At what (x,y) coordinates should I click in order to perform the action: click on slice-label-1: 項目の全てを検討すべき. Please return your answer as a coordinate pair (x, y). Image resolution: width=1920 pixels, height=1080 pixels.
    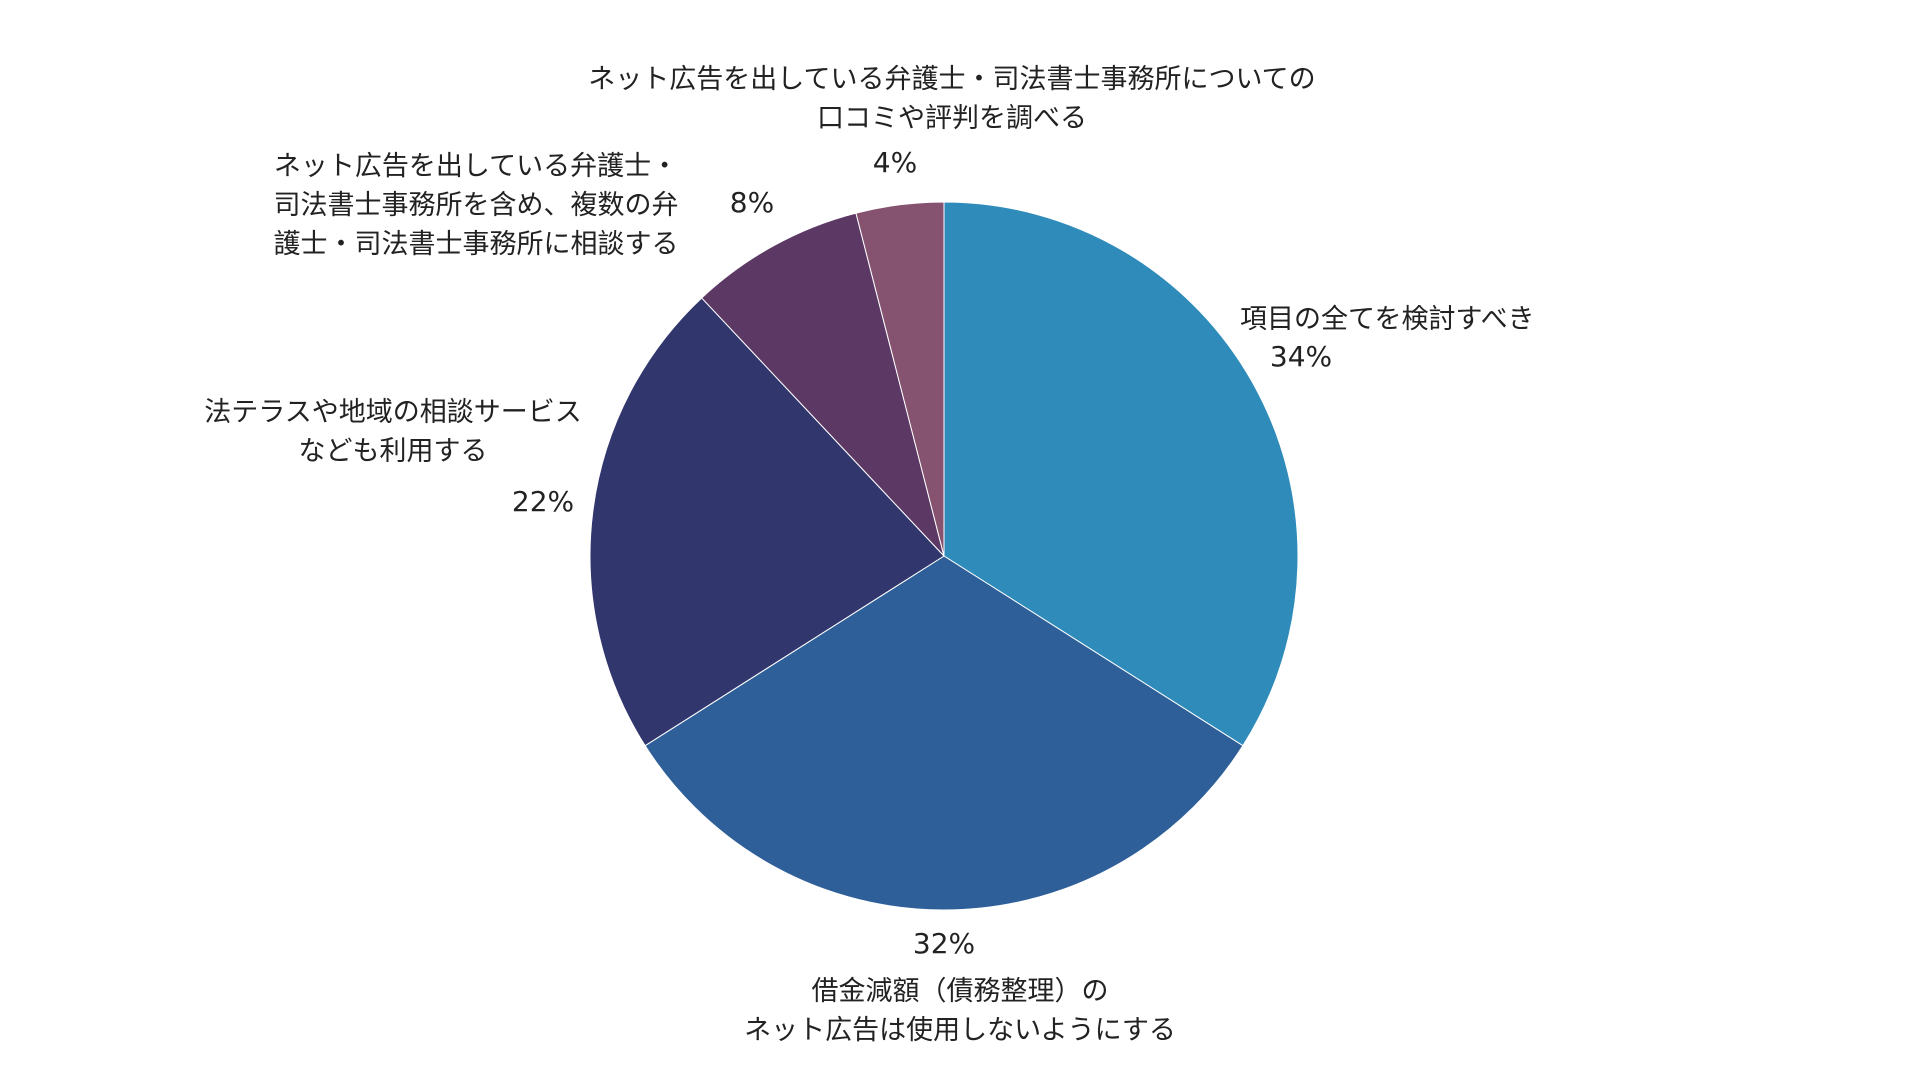
    Looking at the image, I should click on (1387, 319).